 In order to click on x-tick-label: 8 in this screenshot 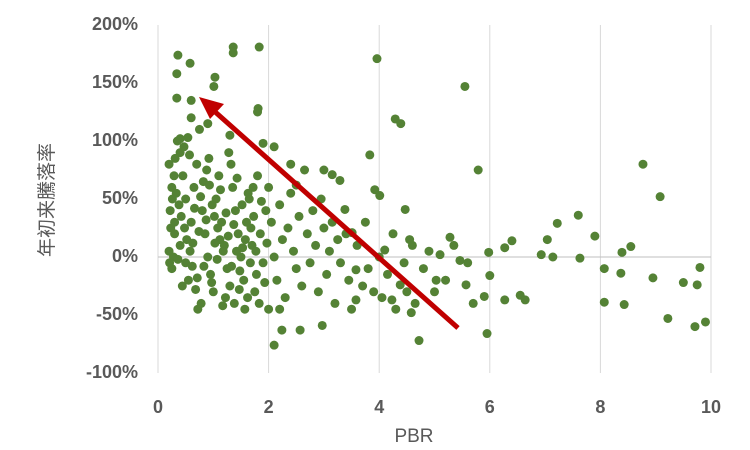, I will do `click(600, 407)`.